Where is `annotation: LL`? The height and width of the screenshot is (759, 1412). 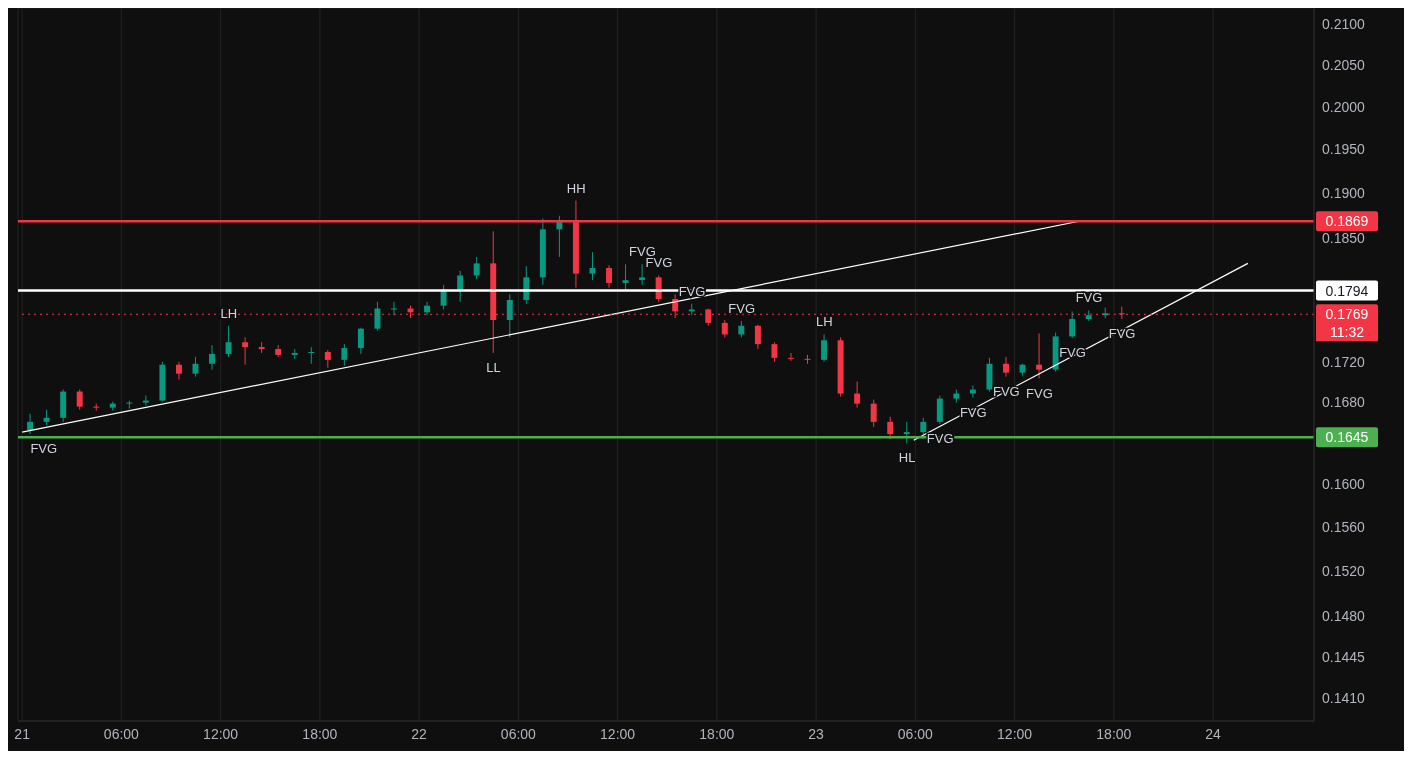
annotation: LL is located at coordinates (493, 367).